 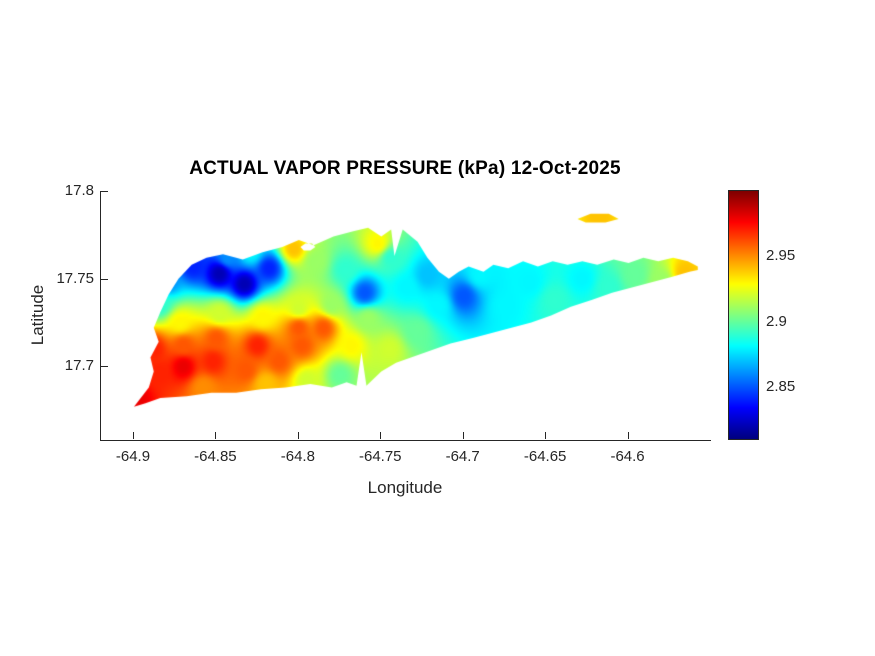 I want to click on x-tick-label: -64.6, so click(x=627, y=456).